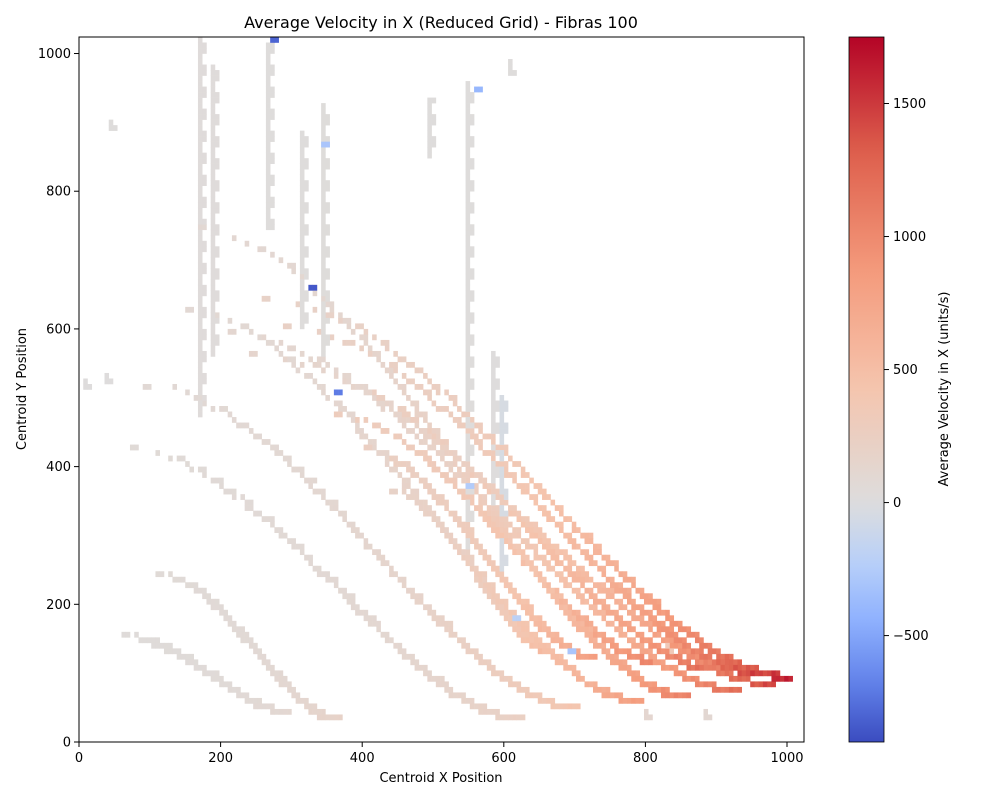  I want to click on colorbar-tick-label: 500, so click(905, 370).